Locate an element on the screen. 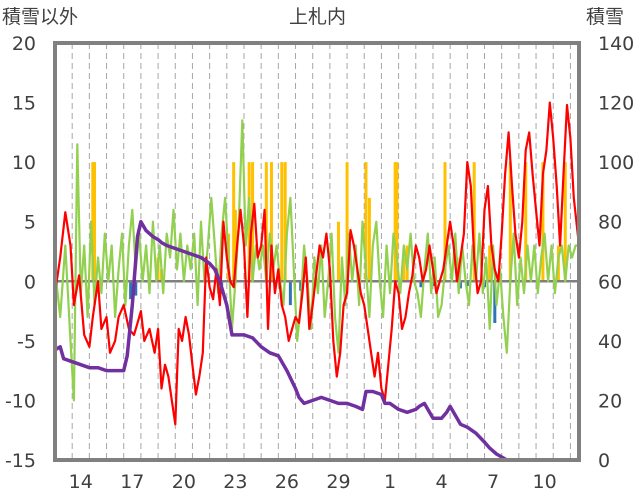  chart-title: 上札内 is located at coordinates (318, 17).